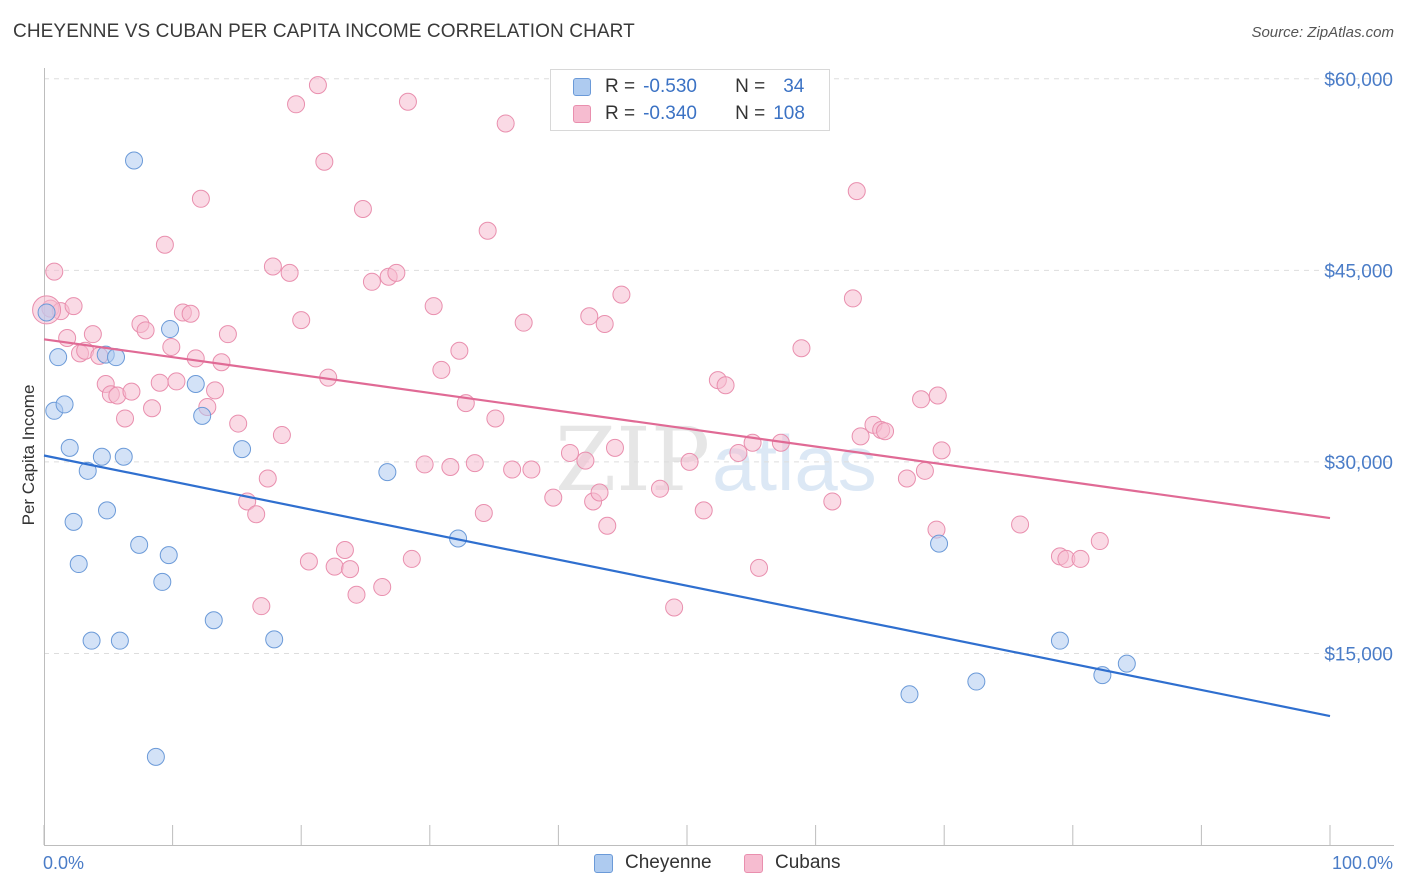  I want to click on x-tick-label-min: 0.0%, so click(63, 863).